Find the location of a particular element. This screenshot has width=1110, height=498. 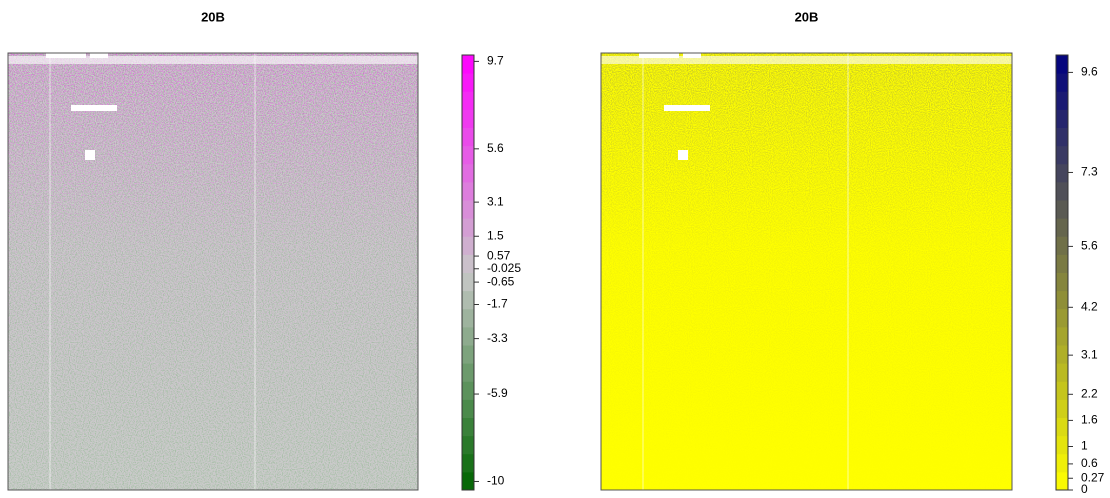

colorbar-tick-label: 0 is located at coordinates (1084, 489).